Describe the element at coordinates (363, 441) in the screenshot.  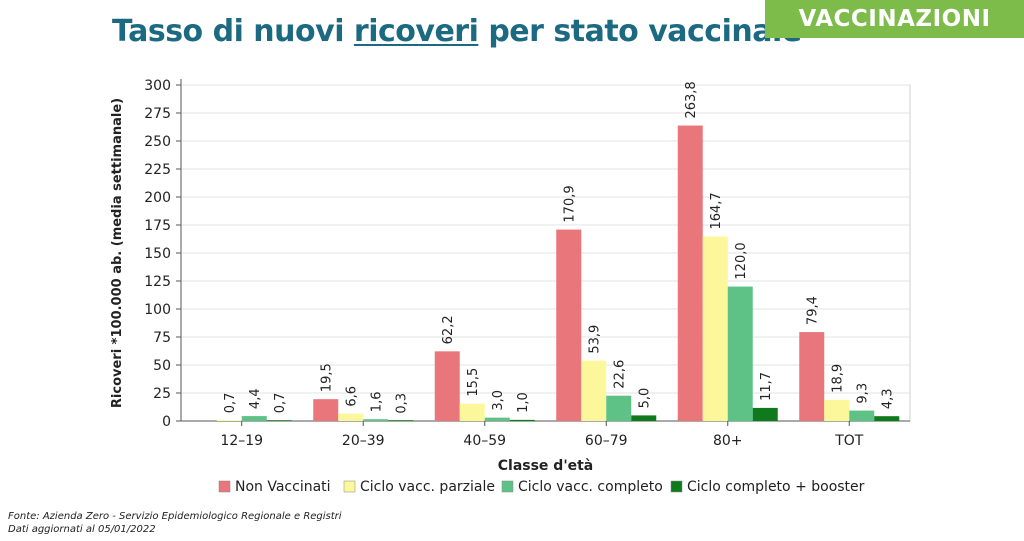
I see `x-tick-label: 20–39` at that location.